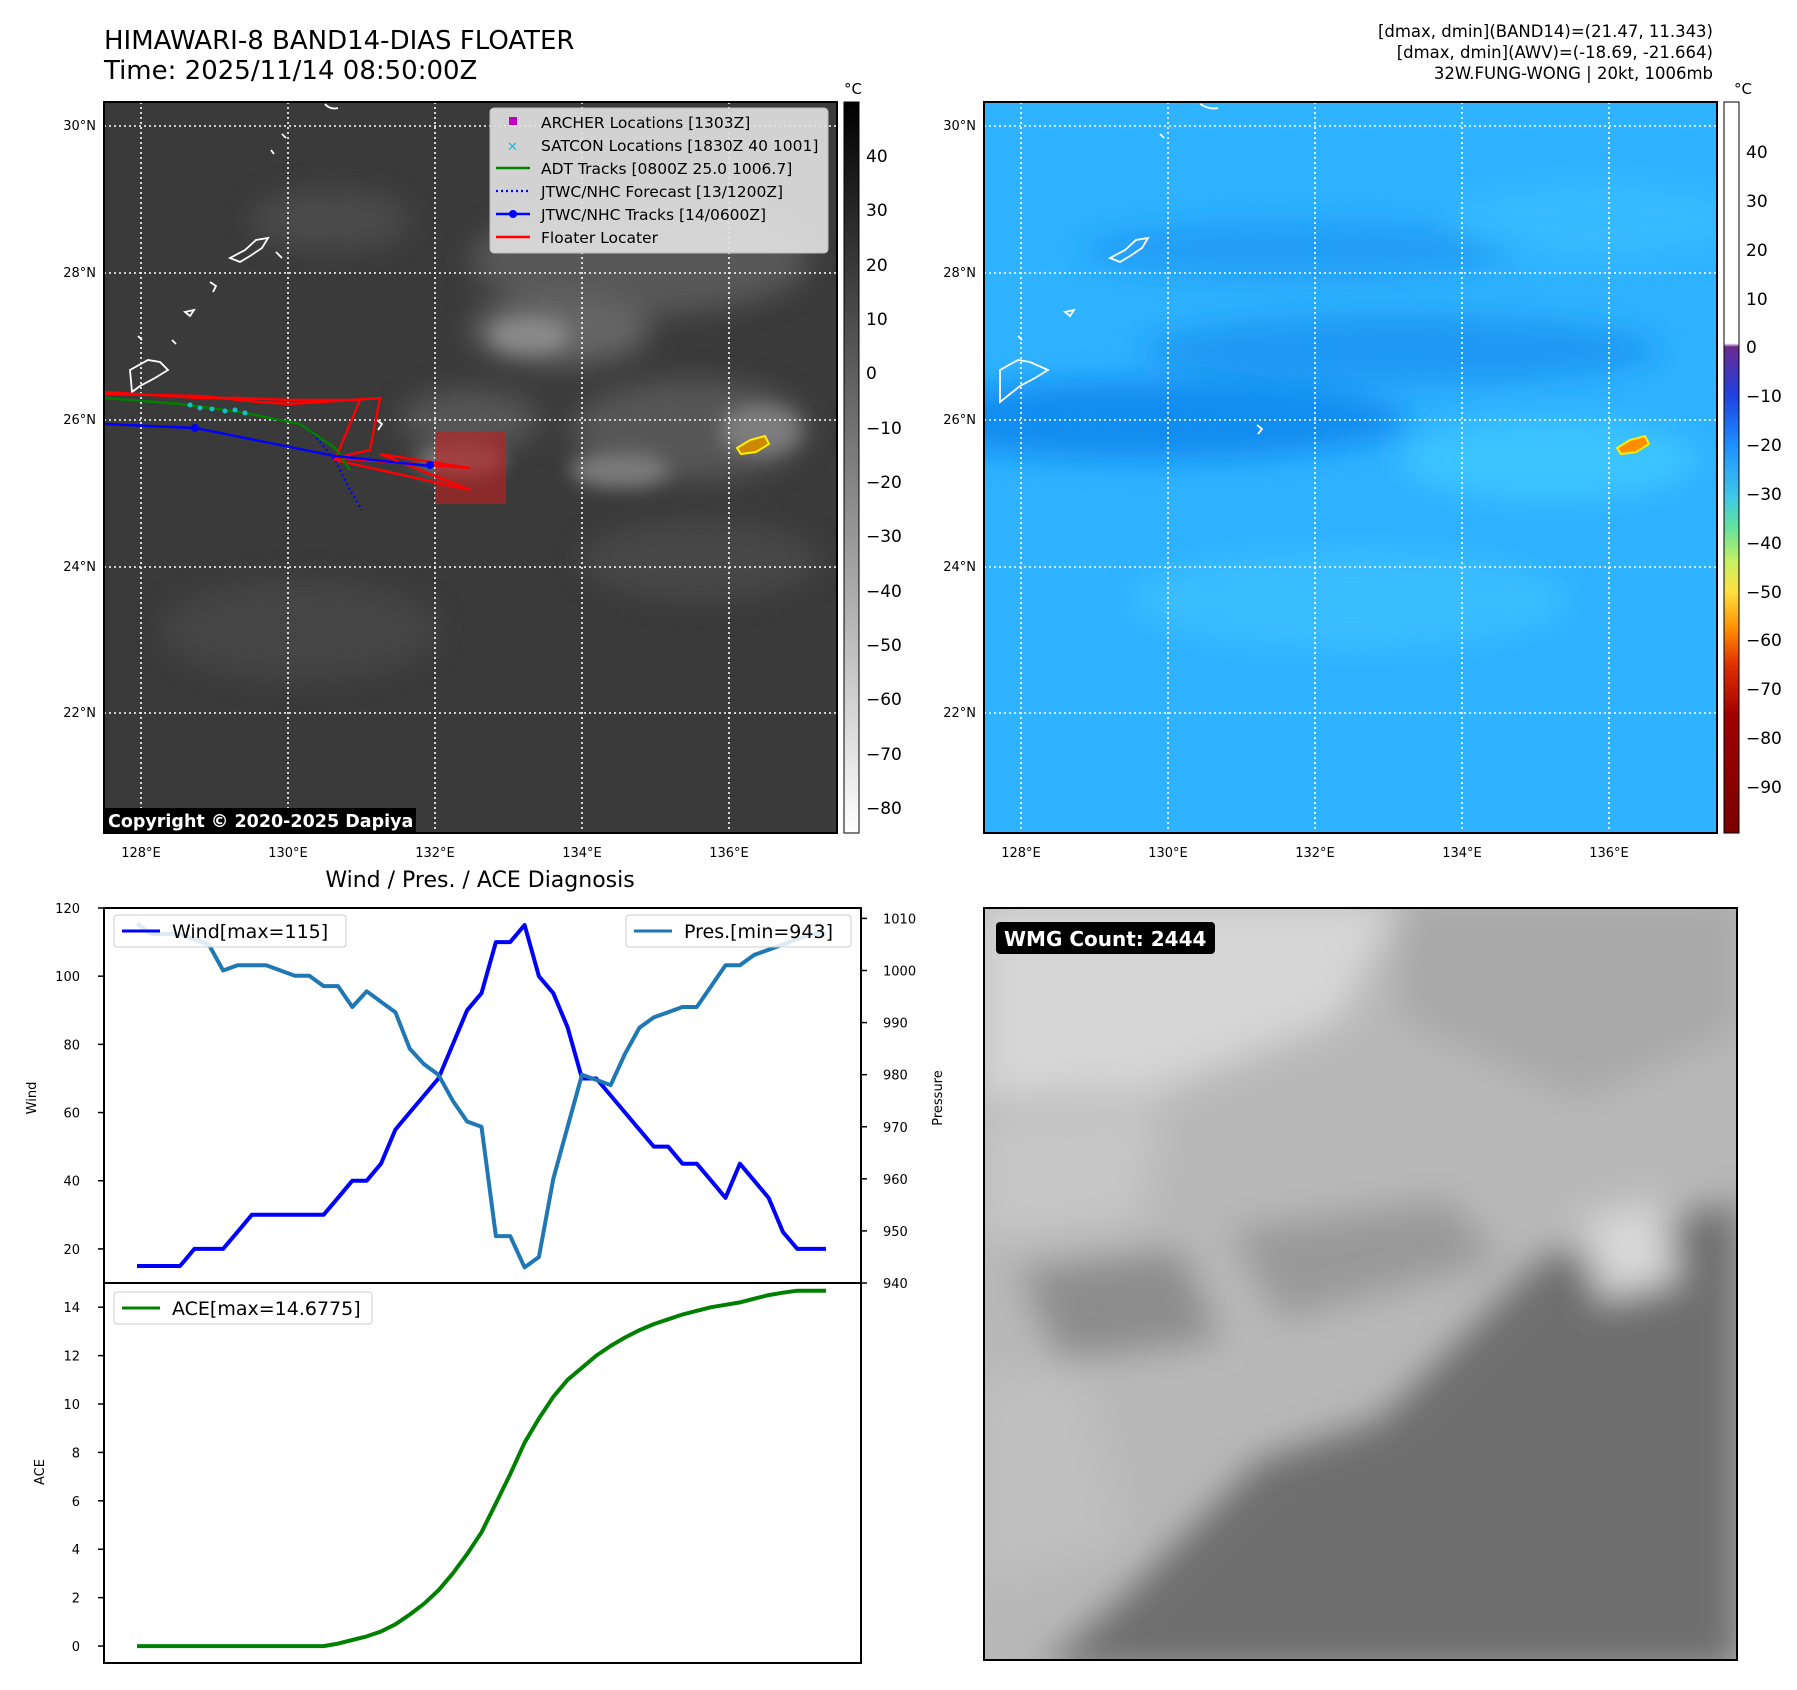  Describe the element at coordinates (256, 267) in the screenshot. I see `left-coastlines` at that location.